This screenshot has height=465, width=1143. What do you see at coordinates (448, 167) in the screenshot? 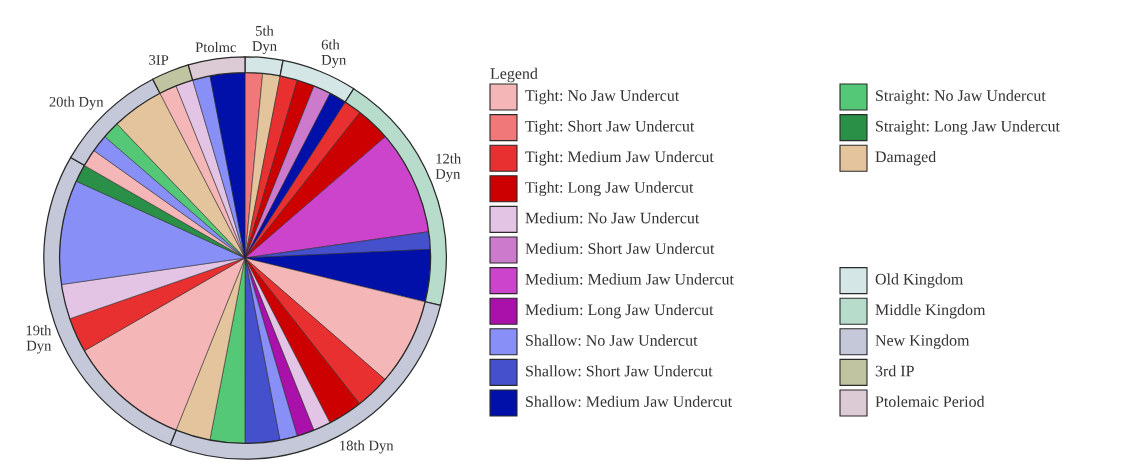
I see `text: 12th Dyn` at bounding box center [448, 167].